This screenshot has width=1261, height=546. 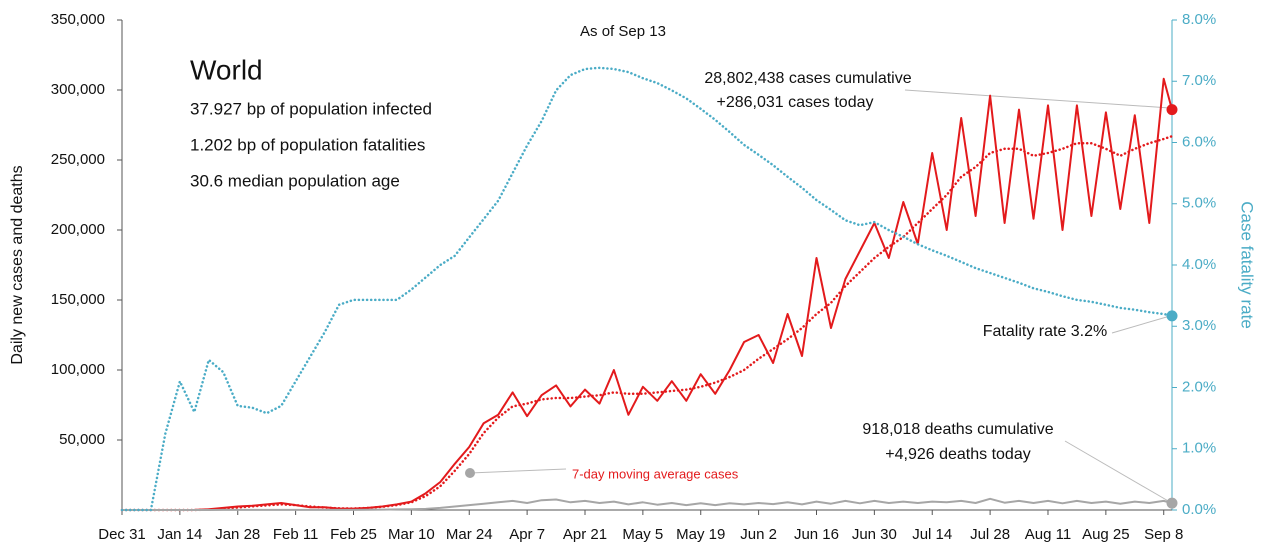 What do you see at coordinates (623, 31) in the screenshot?
I see `subtitle: As of Sep 13` at bounding box center [623, 31].